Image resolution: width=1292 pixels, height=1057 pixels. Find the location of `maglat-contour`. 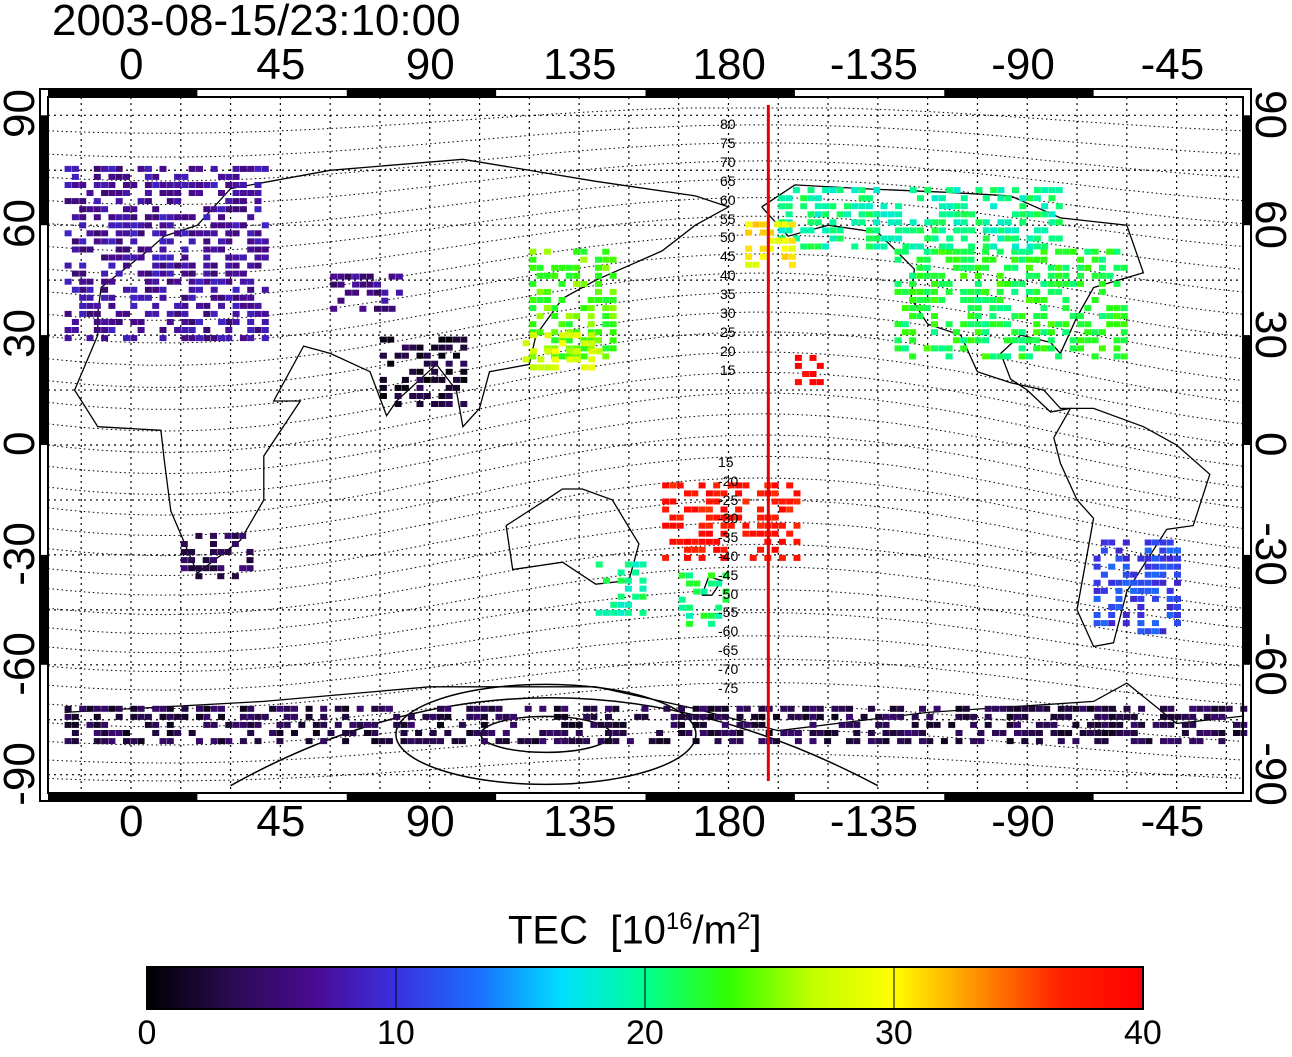

maglat-contour is located at coordinates (645, 454).